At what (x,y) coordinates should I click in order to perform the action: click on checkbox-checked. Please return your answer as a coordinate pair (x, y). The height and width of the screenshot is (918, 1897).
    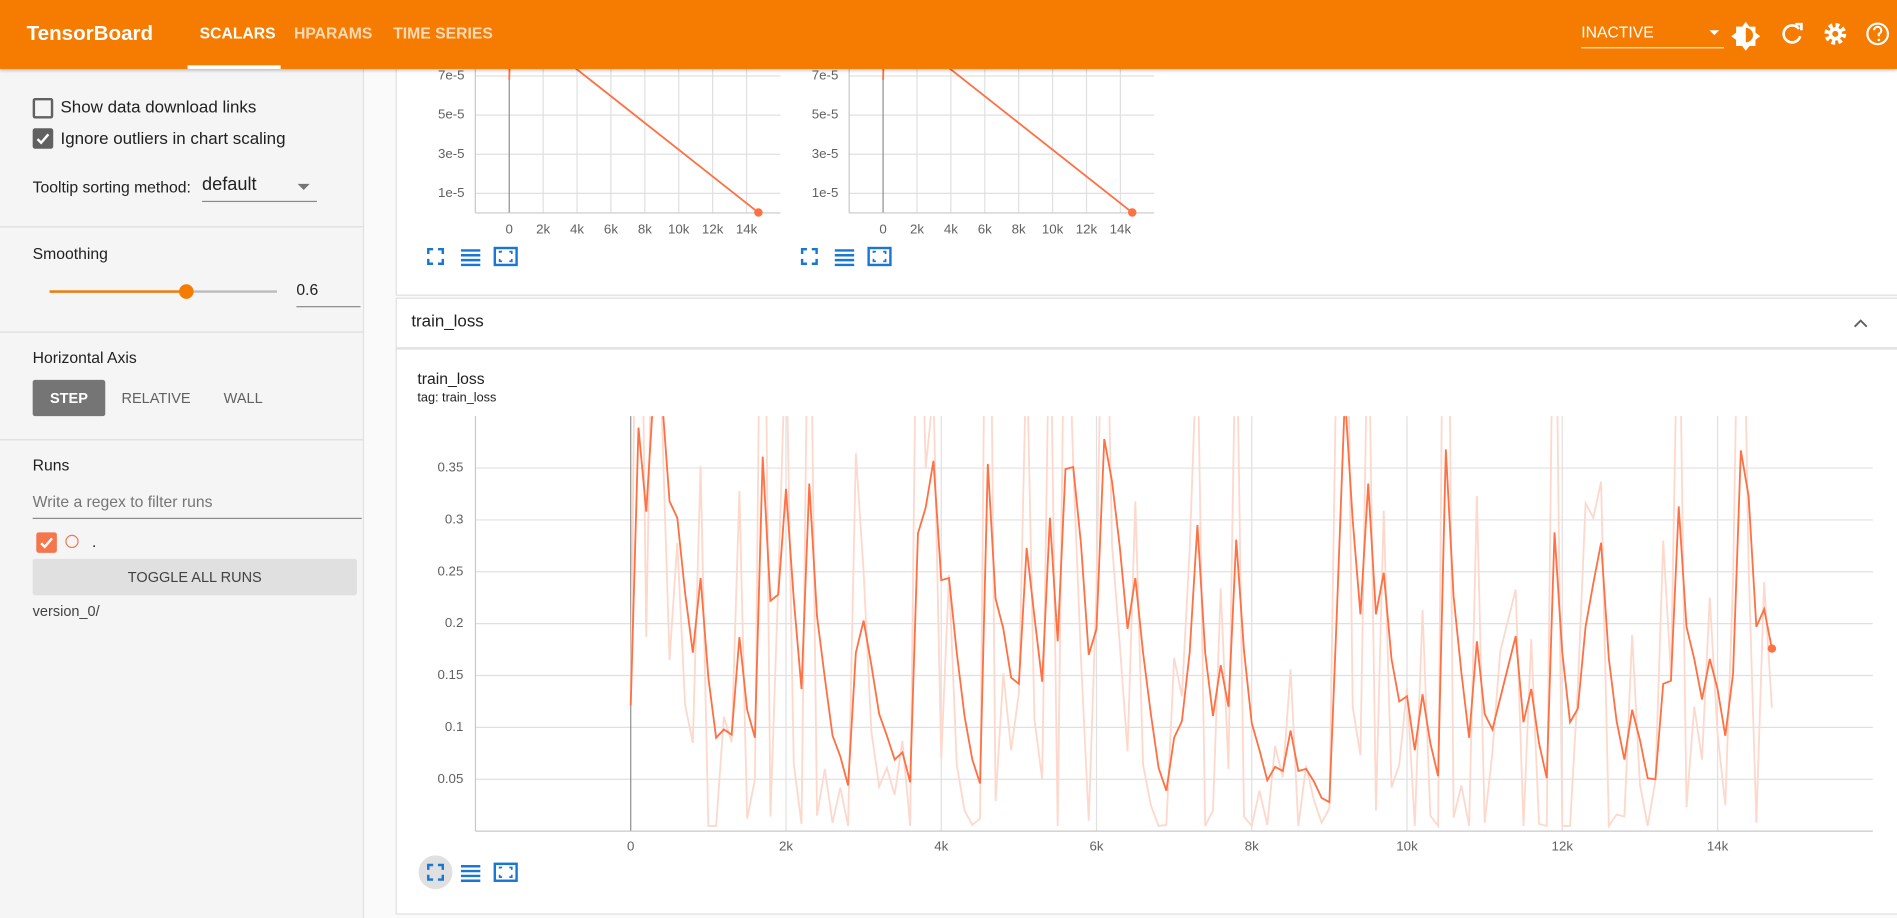
    Looking at the image, I should click on (43, 138).